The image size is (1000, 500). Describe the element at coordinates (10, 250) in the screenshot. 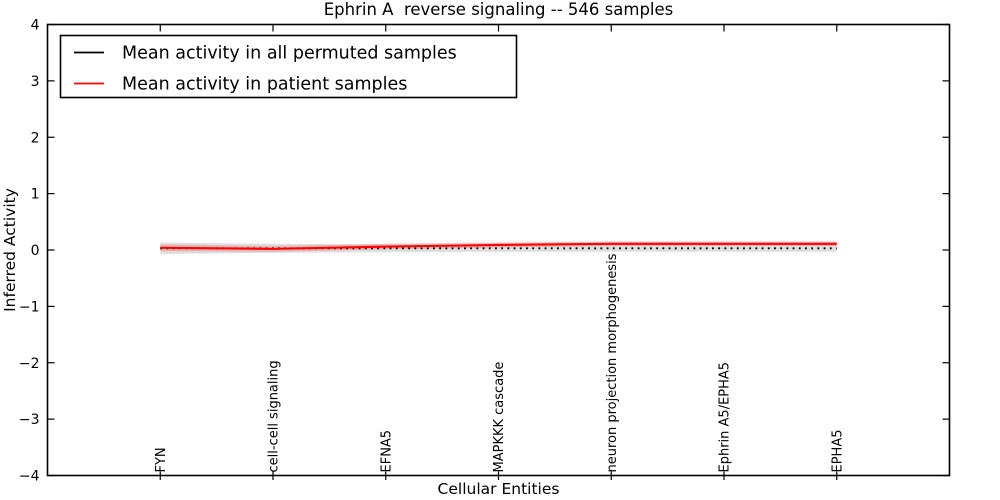

I see `y-axis-label: Inferred Activity` at that location.